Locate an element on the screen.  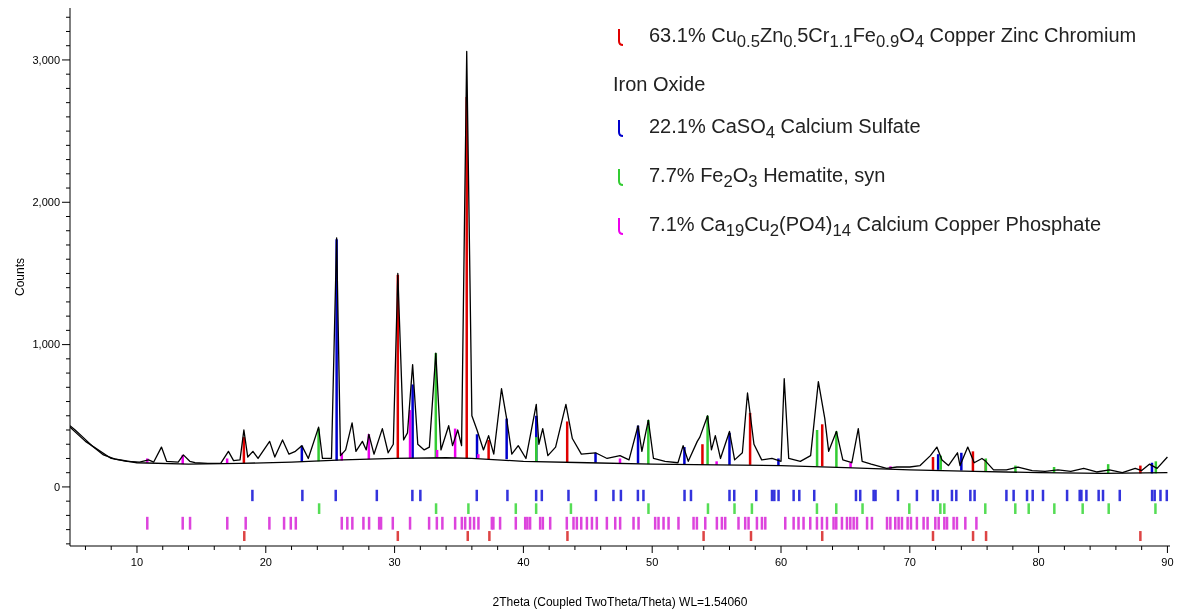
legend-label: 7.1% Ca$_{19}$Cu$_{2}$(PO4)$_{14}$ Calcium Copper Phosphate is located at coordinates (875, 226).